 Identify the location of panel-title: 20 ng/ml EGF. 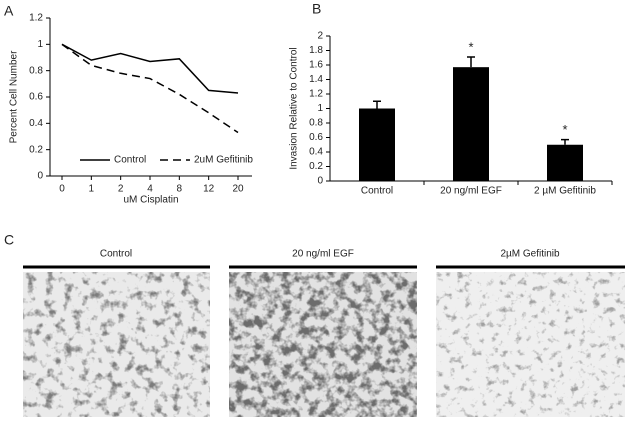
(323, 254).